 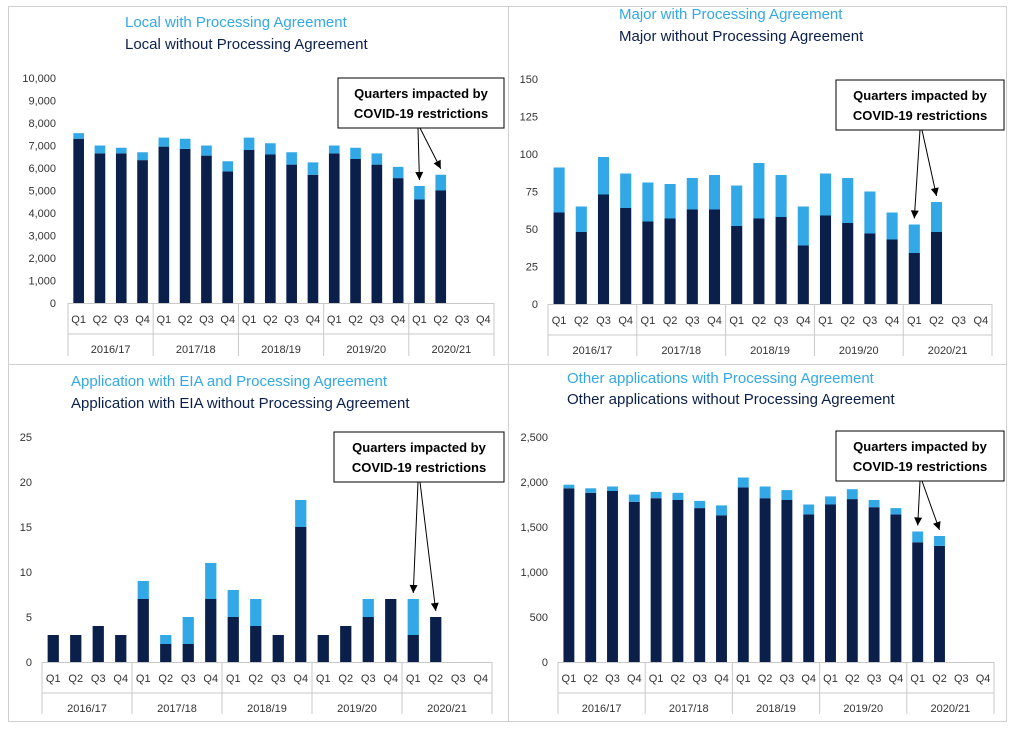 What do you see at coordinates (87, 709) in the screenshot?
I see `eia-year-label: 2016/17` at bounding box center [87, 709].